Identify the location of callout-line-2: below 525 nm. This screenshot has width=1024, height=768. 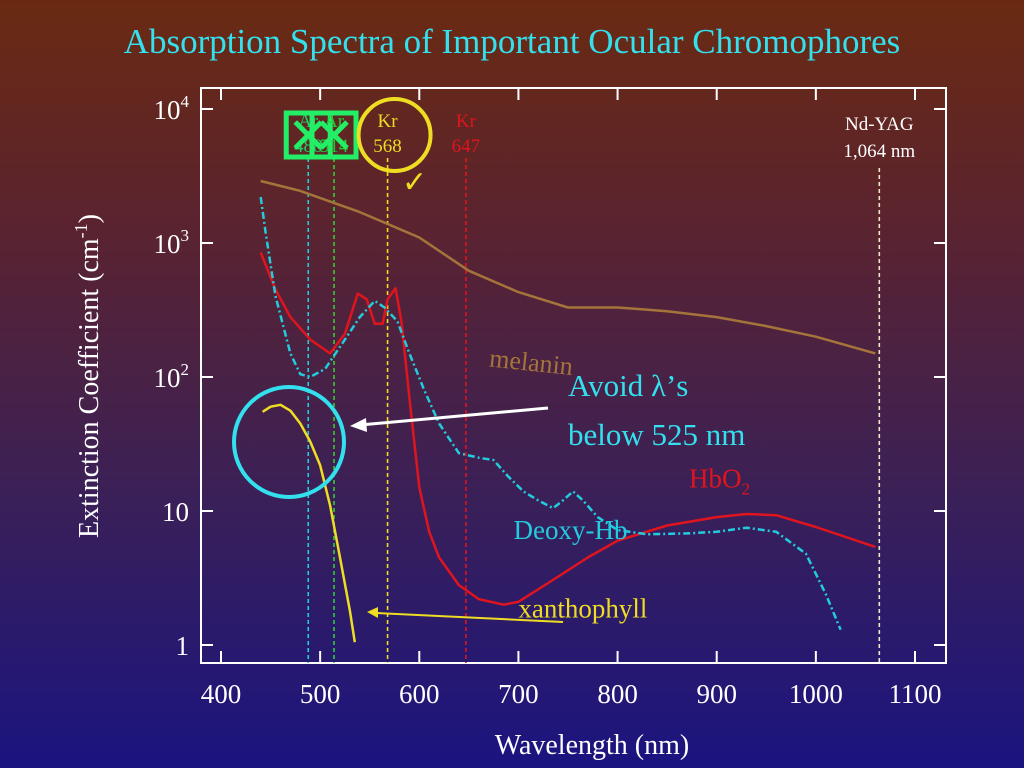
(656, 434).